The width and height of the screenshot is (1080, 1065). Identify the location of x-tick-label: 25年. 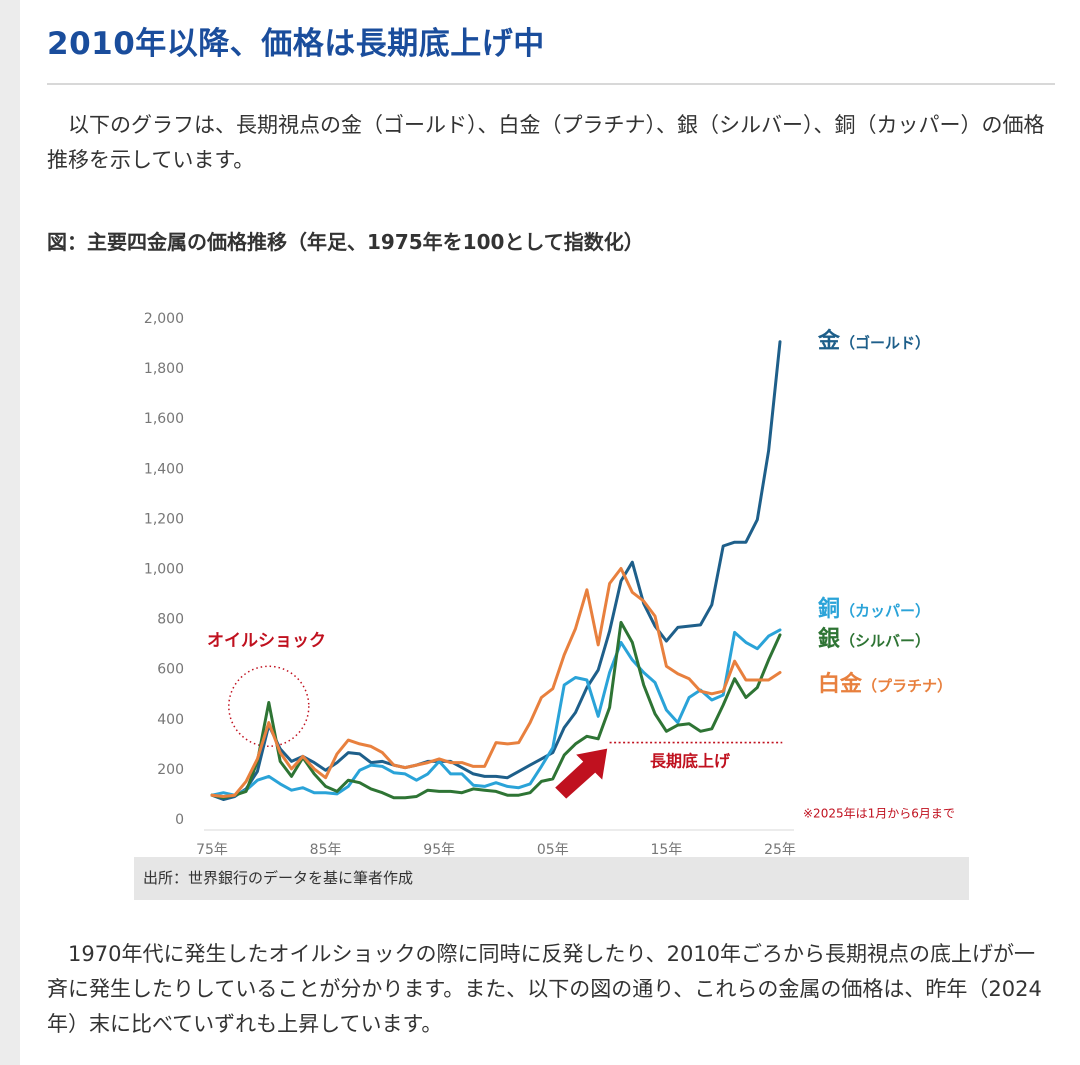
(780, 850).